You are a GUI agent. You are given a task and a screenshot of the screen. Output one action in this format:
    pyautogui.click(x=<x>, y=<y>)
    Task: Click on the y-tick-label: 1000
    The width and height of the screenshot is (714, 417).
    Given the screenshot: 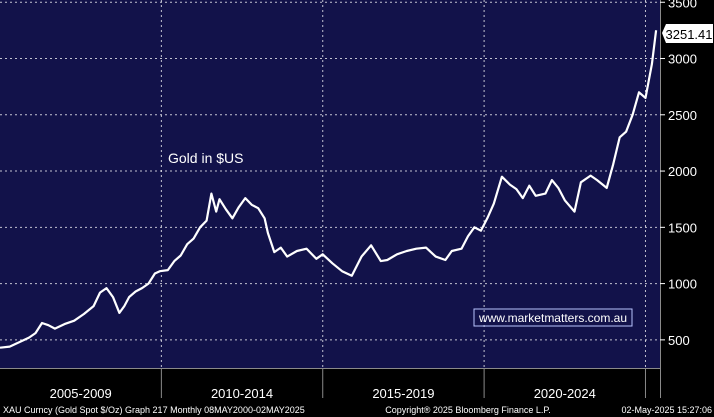 What is the action you would take?
    pyautogui.click(x=682, y=284)
    